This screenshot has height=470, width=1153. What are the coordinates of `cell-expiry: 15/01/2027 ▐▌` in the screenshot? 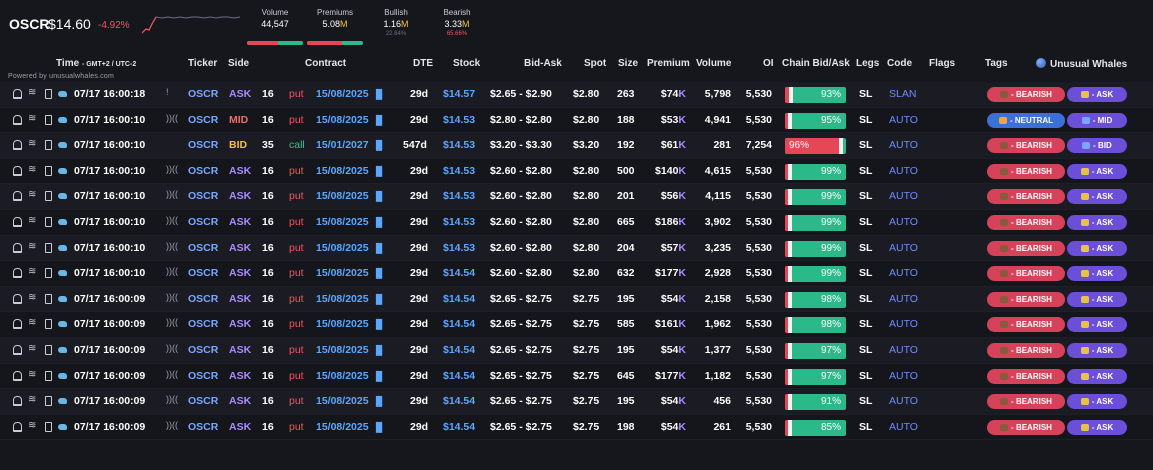 It's located at (351, 145).